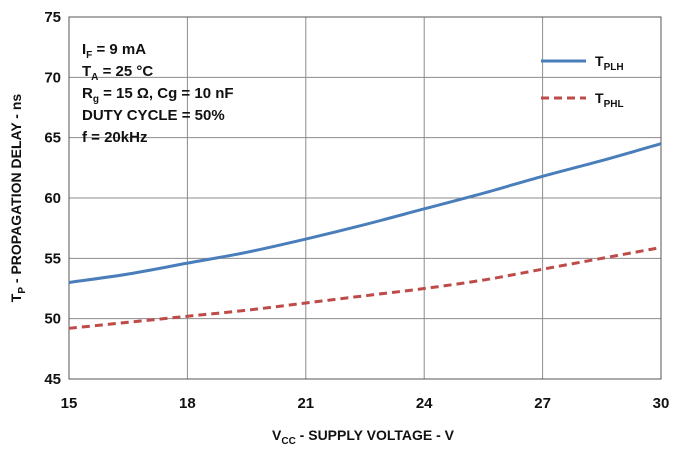  I want to click on x-tick-label: 15, so click(69, 403).